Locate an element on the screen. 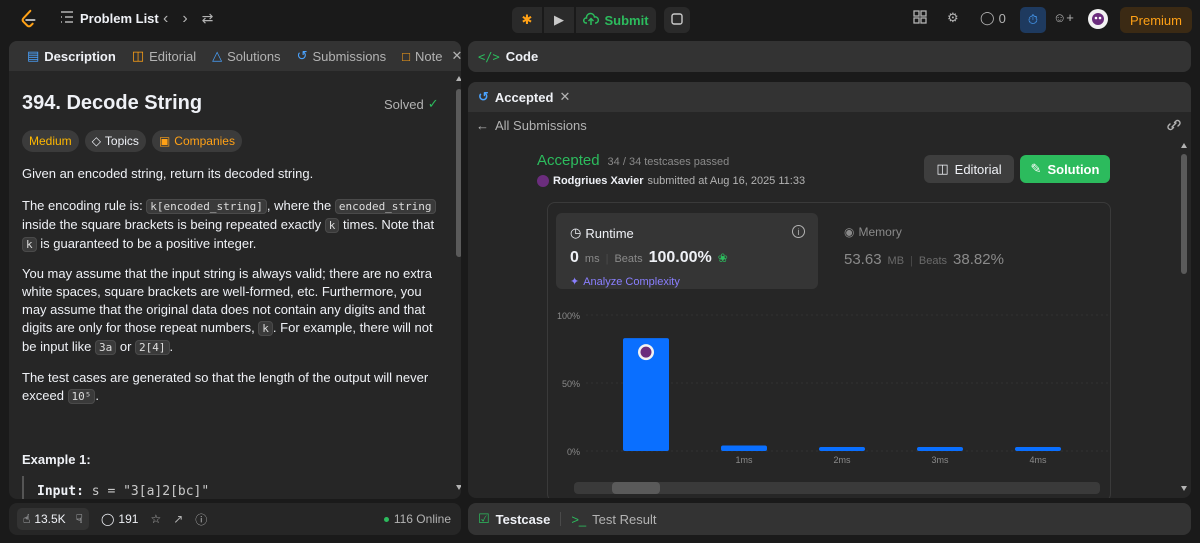 This screenshot has width=1200, height=543. streak-counter: ◯ 0 is located at coordinates (993, 18).